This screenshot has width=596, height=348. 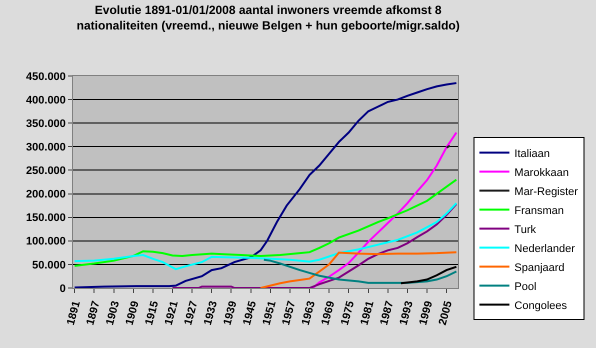 What do you see at coordinates (250, 313) in the screenshot?
I see `x-tick-label: 1945` at bounding box center [250, 313].